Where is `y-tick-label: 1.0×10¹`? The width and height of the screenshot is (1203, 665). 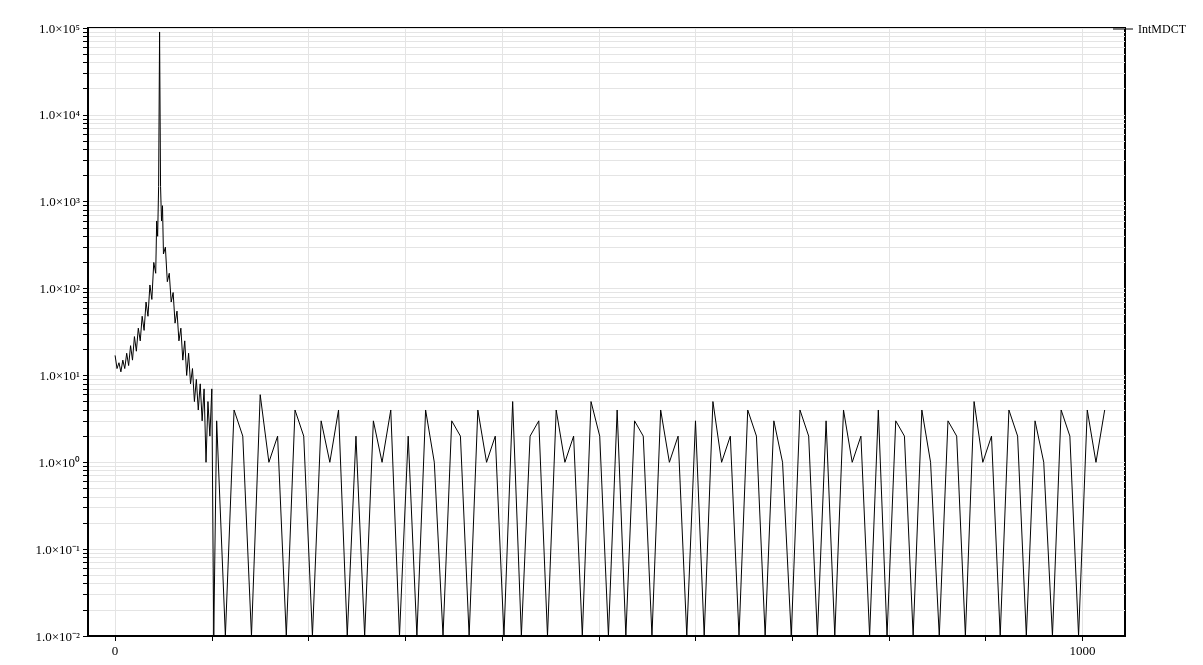 y-tick-label: 1.0×10¹ is located at coordinates (60, 375).